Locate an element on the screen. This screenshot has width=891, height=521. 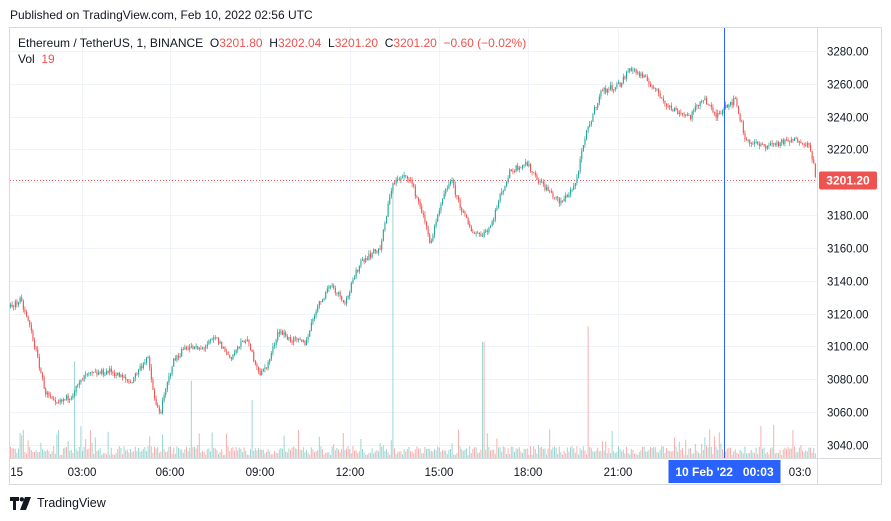
time-tick-label: 21:00 is located at coordinates (618, 473).